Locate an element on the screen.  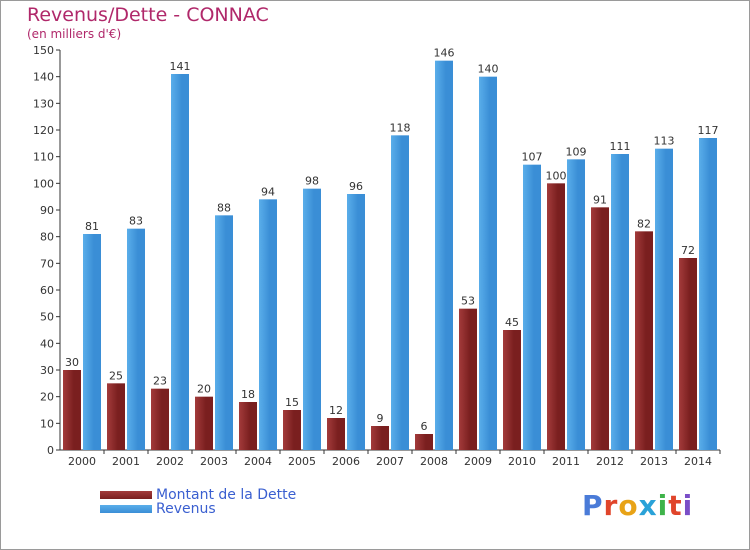
data-label-debt: 25 is located at coordinates (116, 375).